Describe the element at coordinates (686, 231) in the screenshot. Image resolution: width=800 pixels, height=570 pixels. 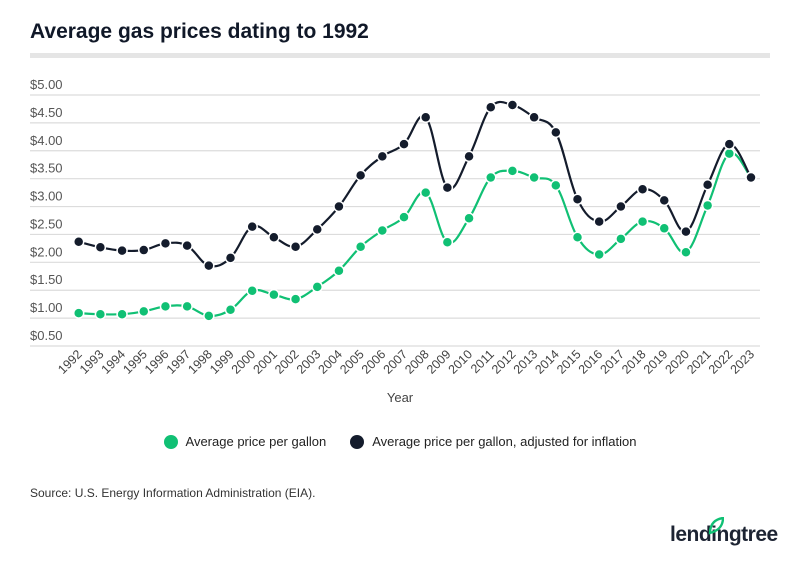
I see `data-point-1-2020` at that location.